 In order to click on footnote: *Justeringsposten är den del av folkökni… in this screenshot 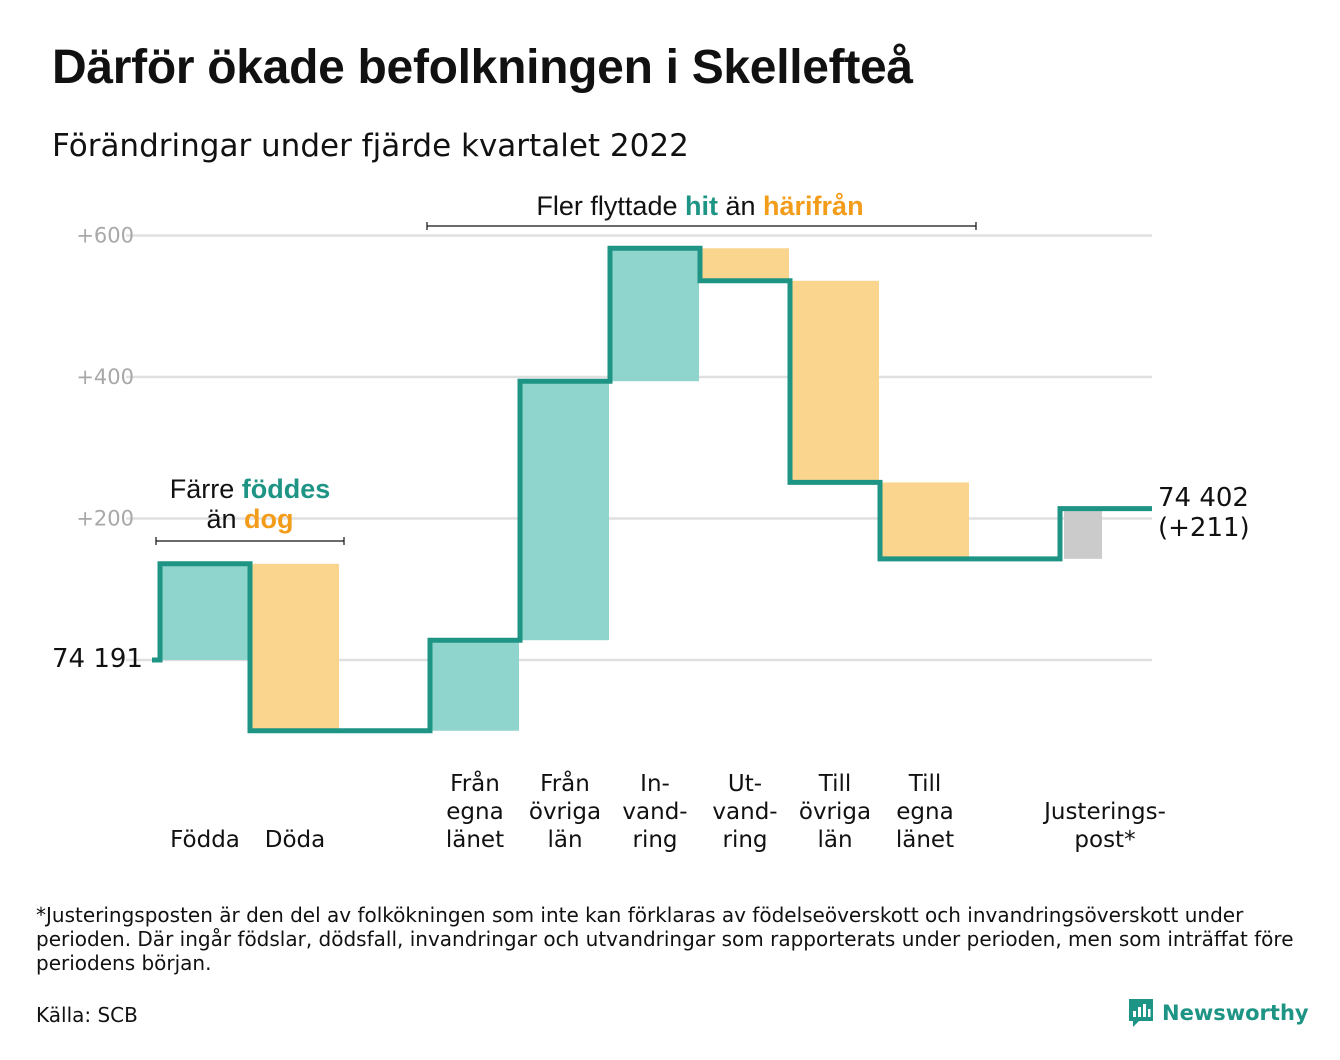, I will do `click(665, 939)`.